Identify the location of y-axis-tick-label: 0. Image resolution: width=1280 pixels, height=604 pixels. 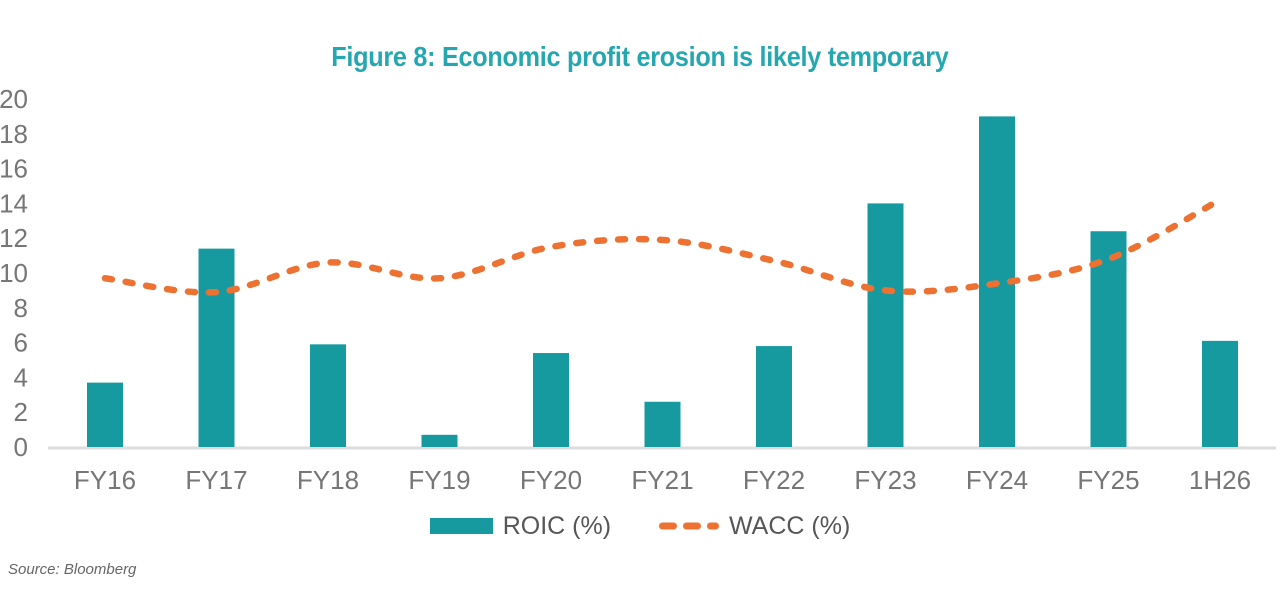
(21, 447).